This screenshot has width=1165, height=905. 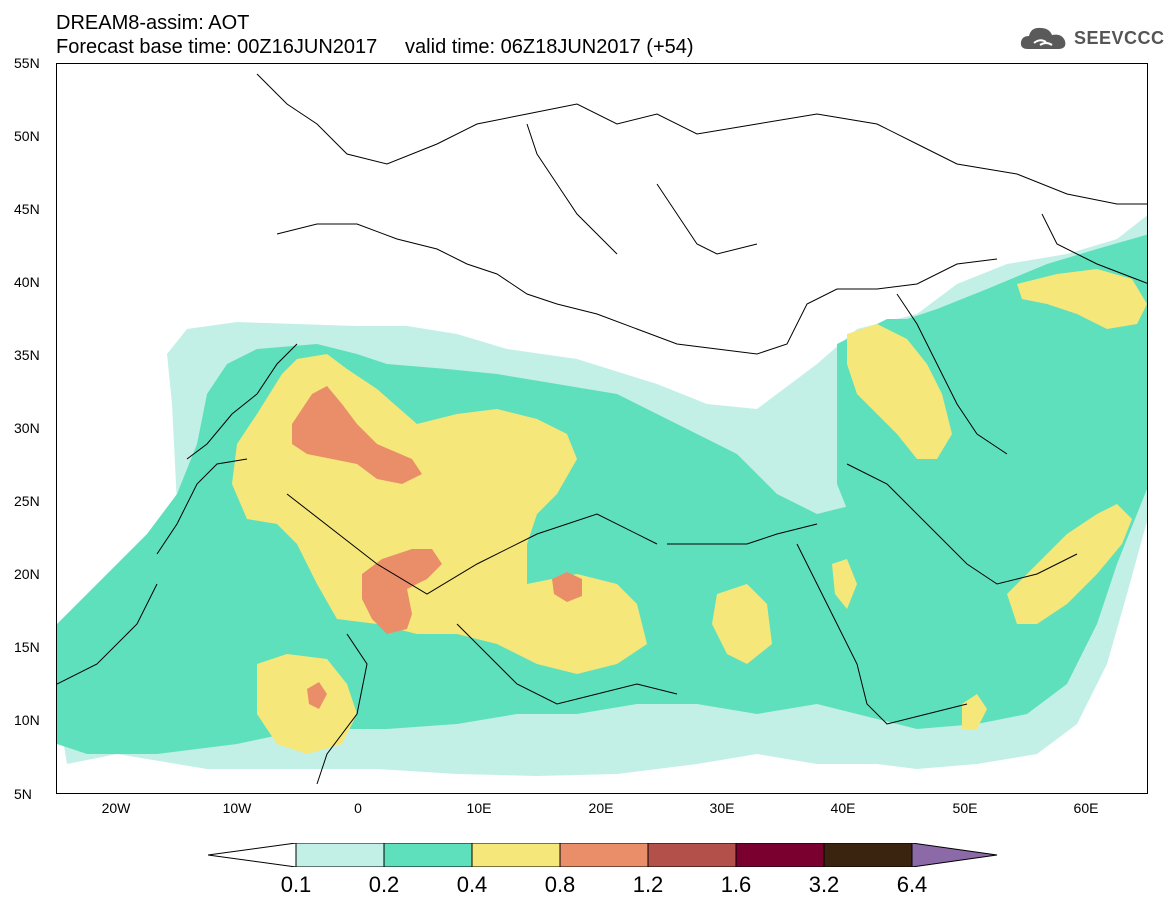 What do you see at coordinates (843, 808) in the screenshot?
I see `lon-label: 40E` at bounding box center [843, 808].